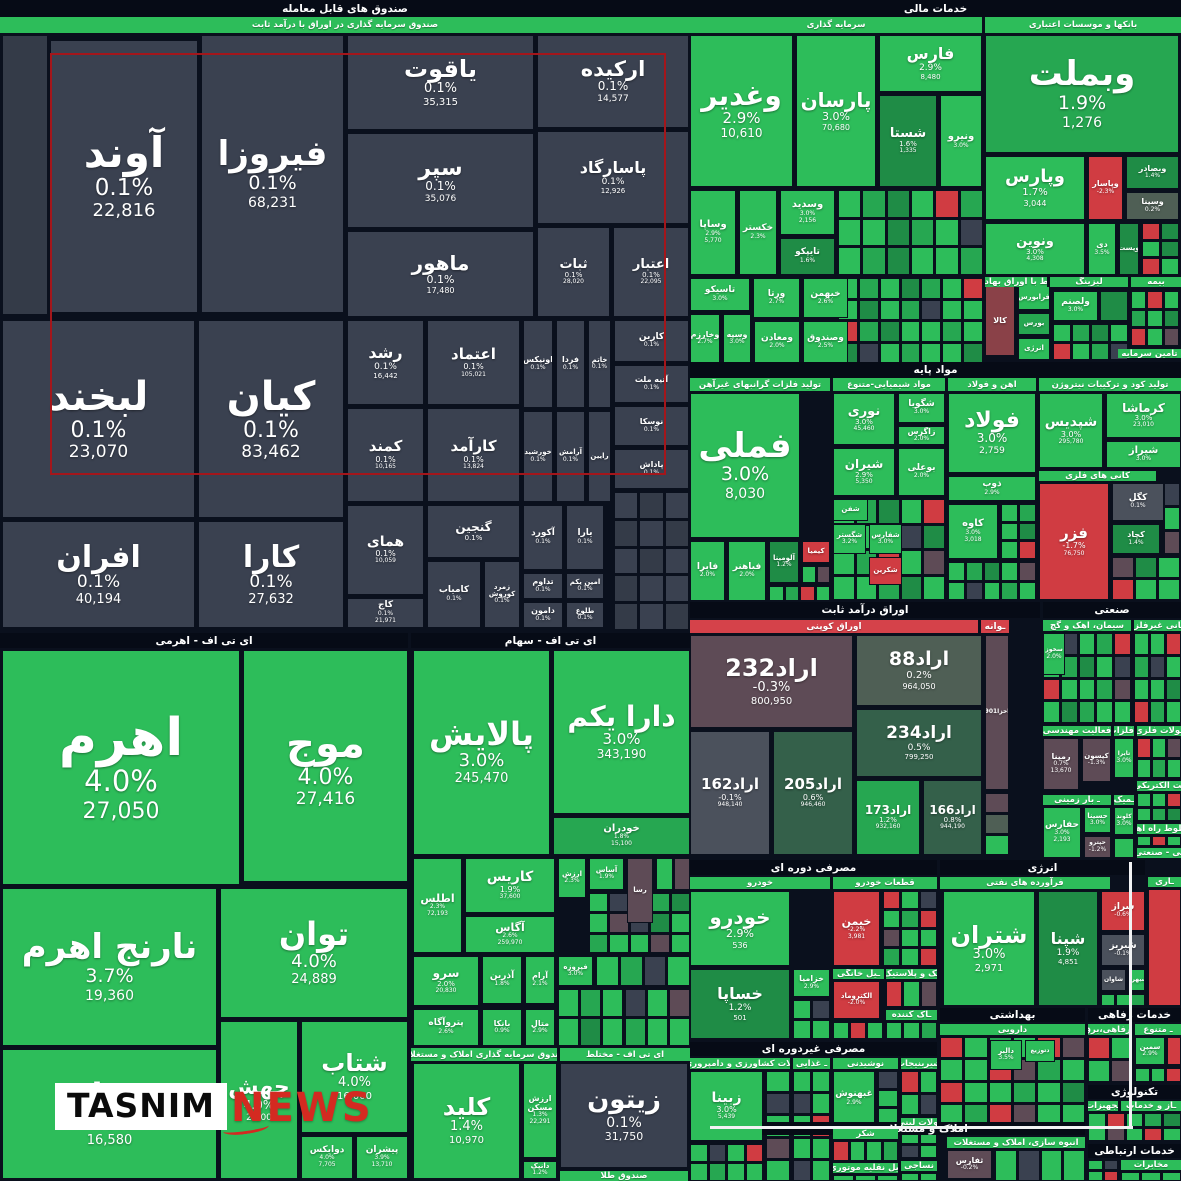  Describe the element at coordinates (885, 571) in the screenshot. I see `stock-tile: شکرین` at that location.